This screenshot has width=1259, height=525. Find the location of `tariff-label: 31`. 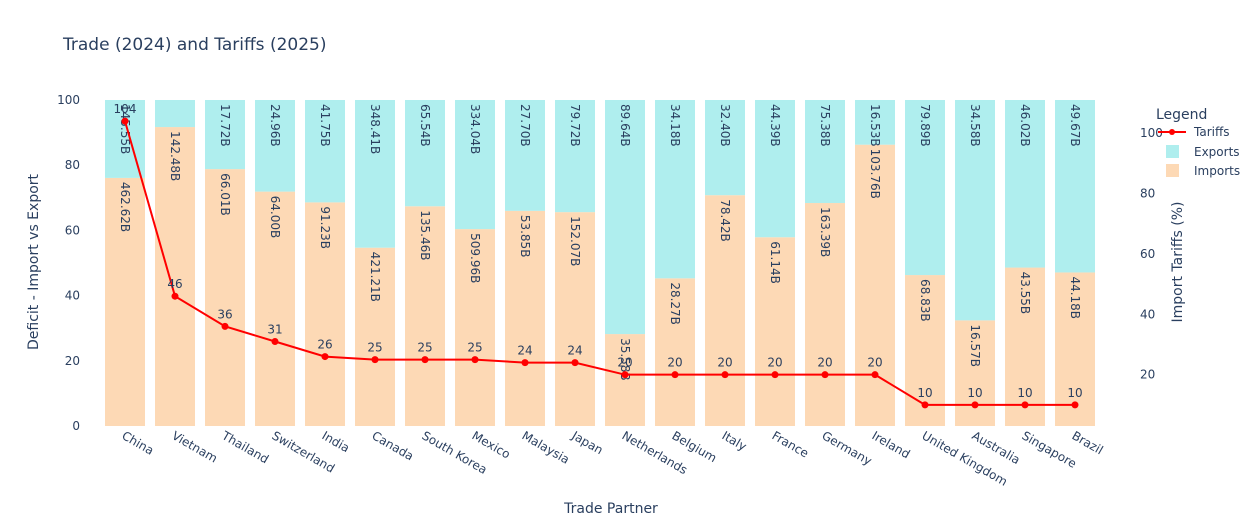

tariff-label: 31 is located at coordinates (274, 329).